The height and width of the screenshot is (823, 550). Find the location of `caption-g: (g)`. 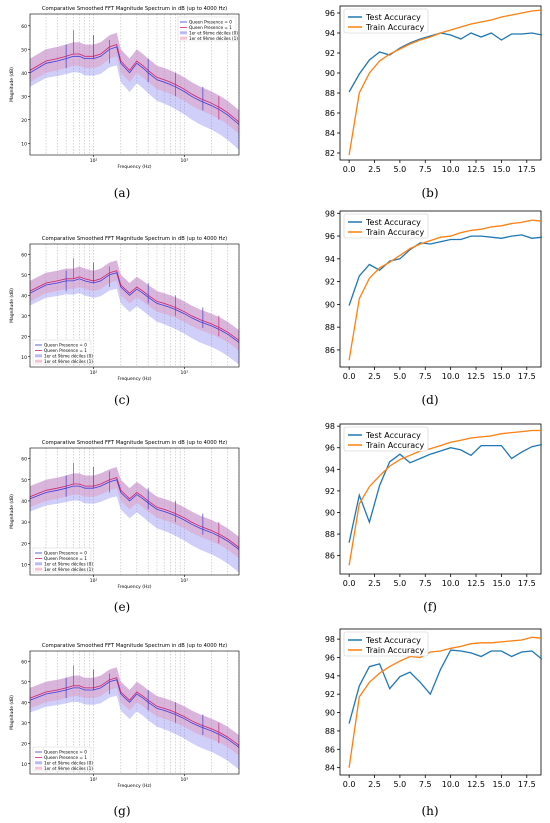

caption-g: (g) is located at coordinates (122, 811).